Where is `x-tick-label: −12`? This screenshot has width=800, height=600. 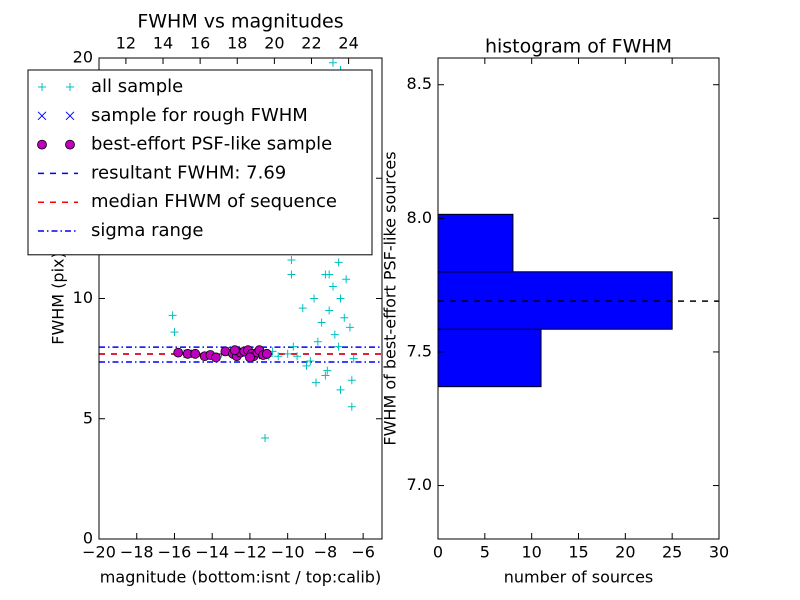 x-tick-label: −12 is located at coordinates (250, 552).